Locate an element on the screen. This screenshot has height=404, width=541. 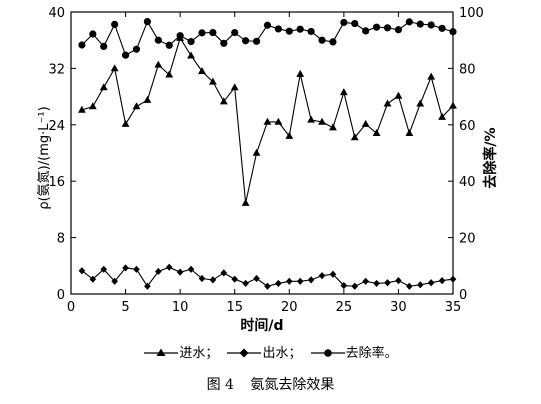
x-tick-label: 25 is located at coordinates (344, 307).